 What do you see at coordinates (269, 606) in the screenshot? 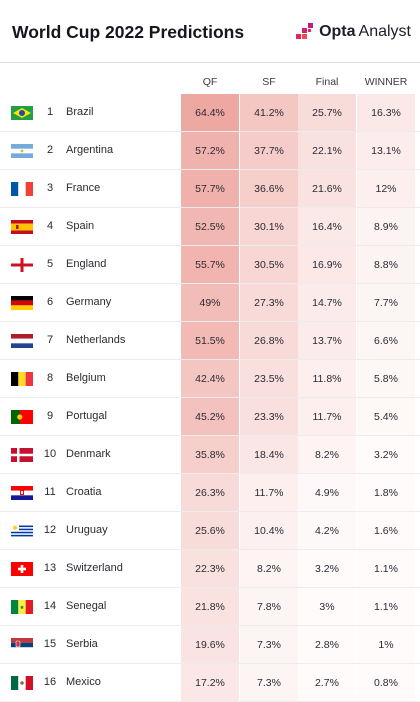
I see `cell-sf: 7.8%` at bounding box center [269, 606].